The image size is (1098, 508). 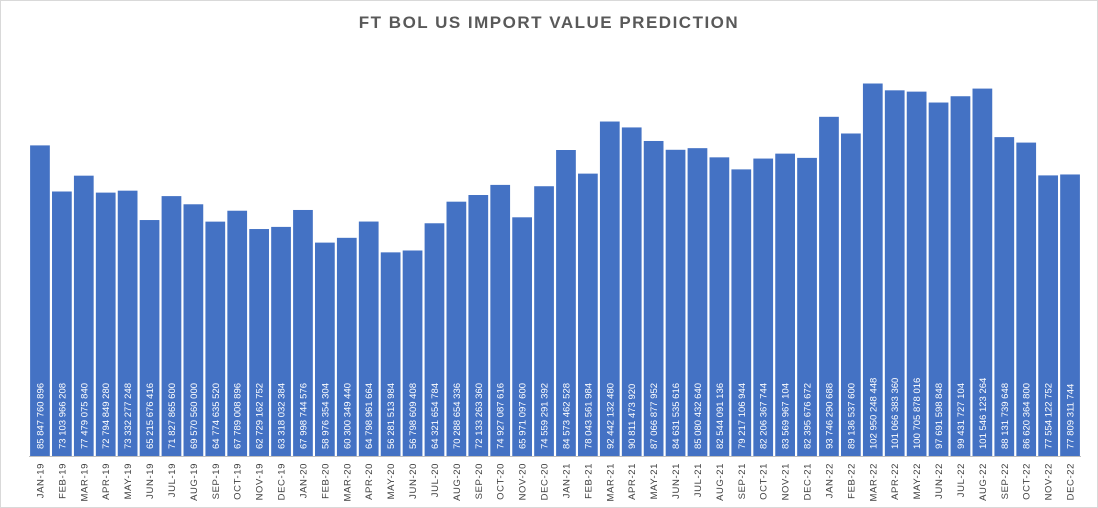 What do you see at coordinates (40, 416) in the screenshot?
I see `data-label-jan-19: 85 847 760 896` at bounding box center [40, 416].